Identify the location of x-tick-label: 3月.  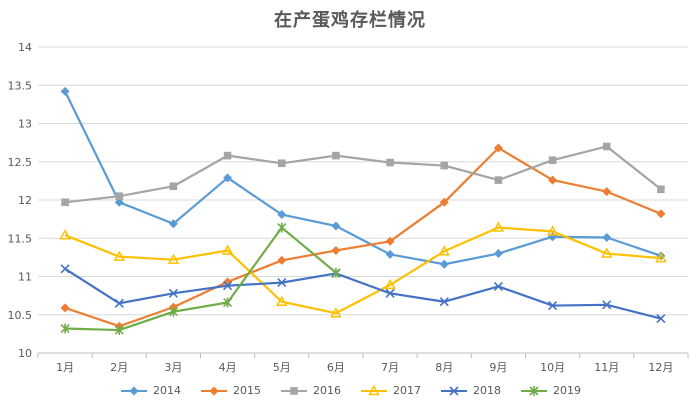
(173, 367).